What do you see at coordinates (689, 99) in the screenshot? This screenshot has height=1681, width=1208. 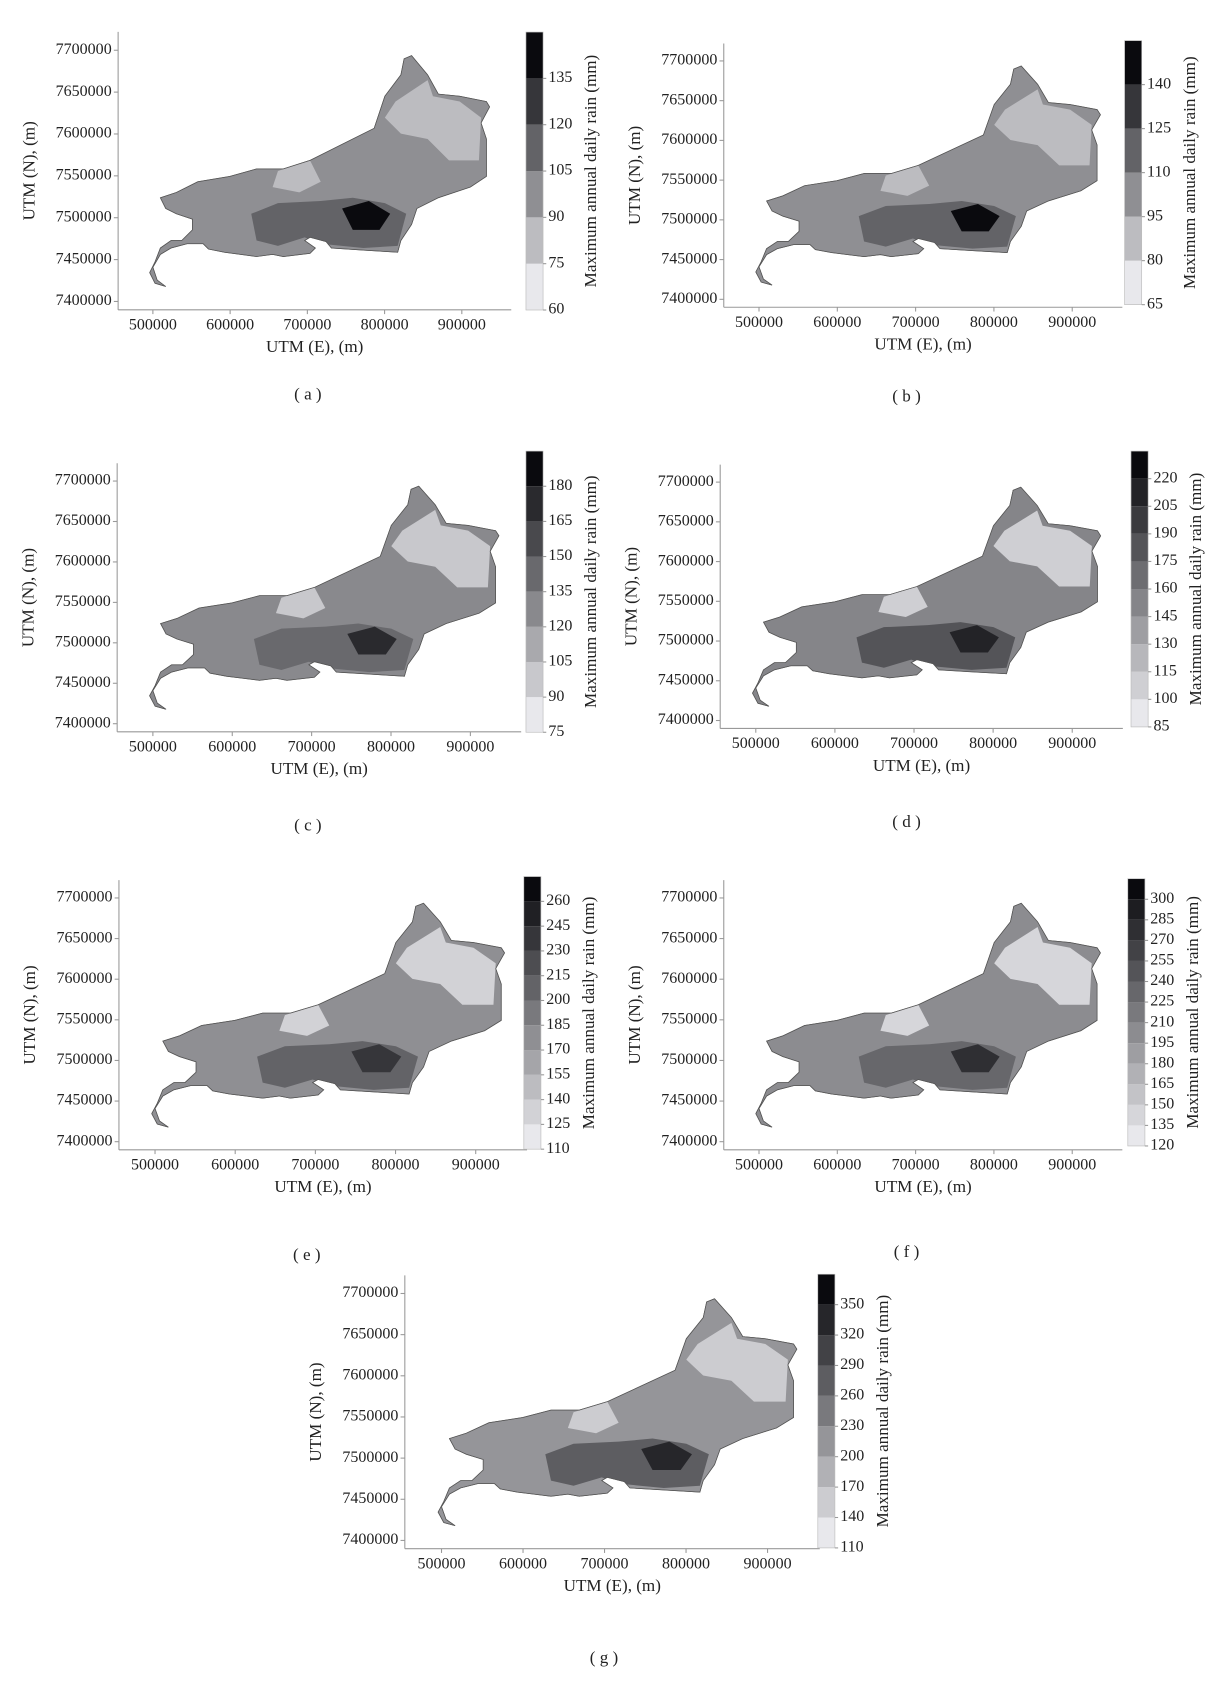 I see `y-tick-label: 7650000` at bounding box center [689, 99].